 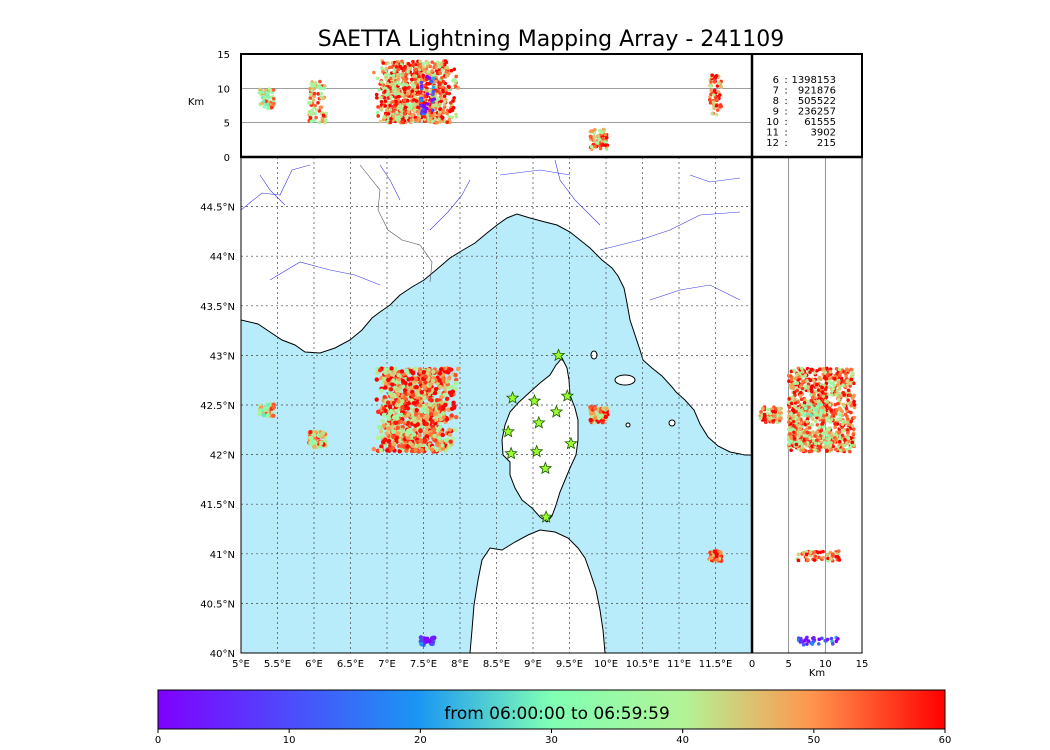 What do you see at coordinates (551, 39) in the screenshot?
I see `chart-title: SAETTA Lightning Mapping Array - 241109` at bounding box center [551, 39].